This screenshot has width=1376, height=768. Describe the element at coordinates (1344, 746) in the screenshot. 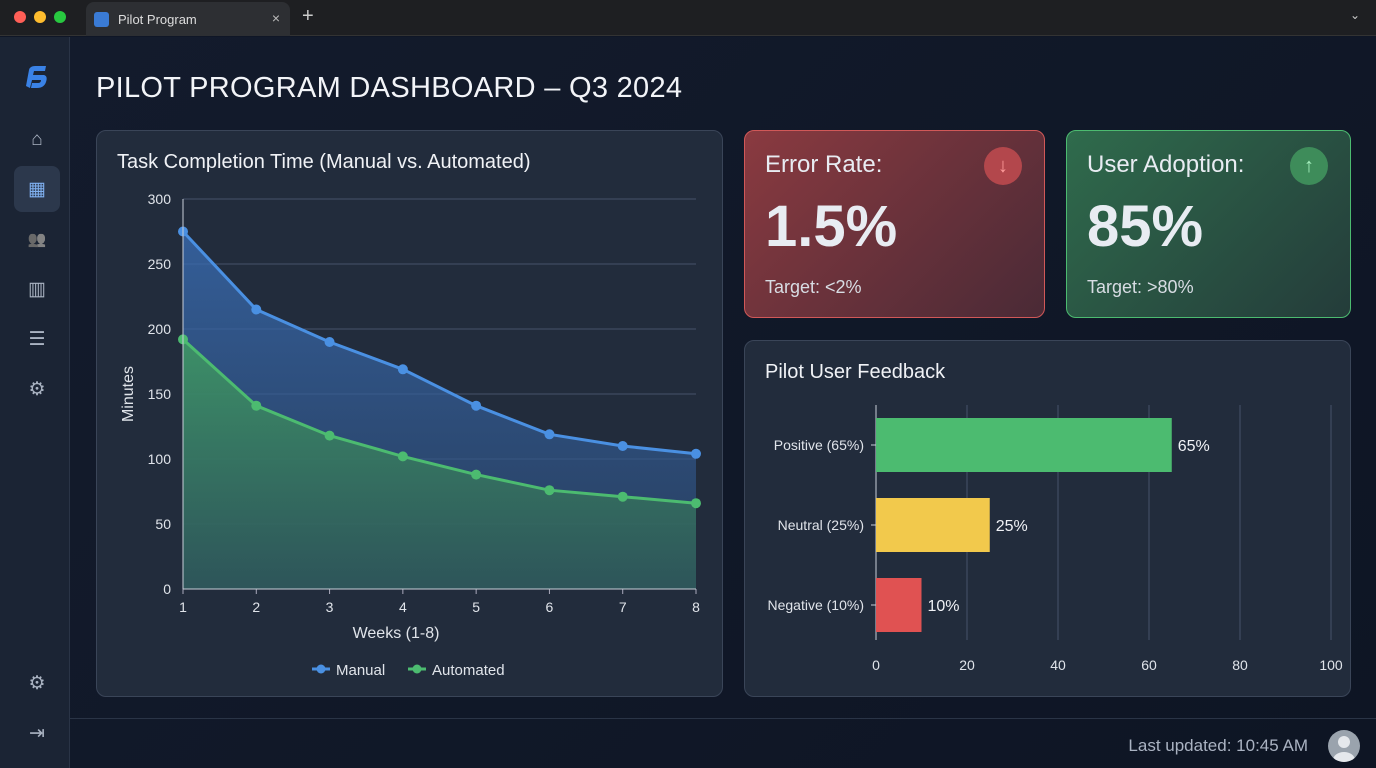

I see `avatar` at that location.